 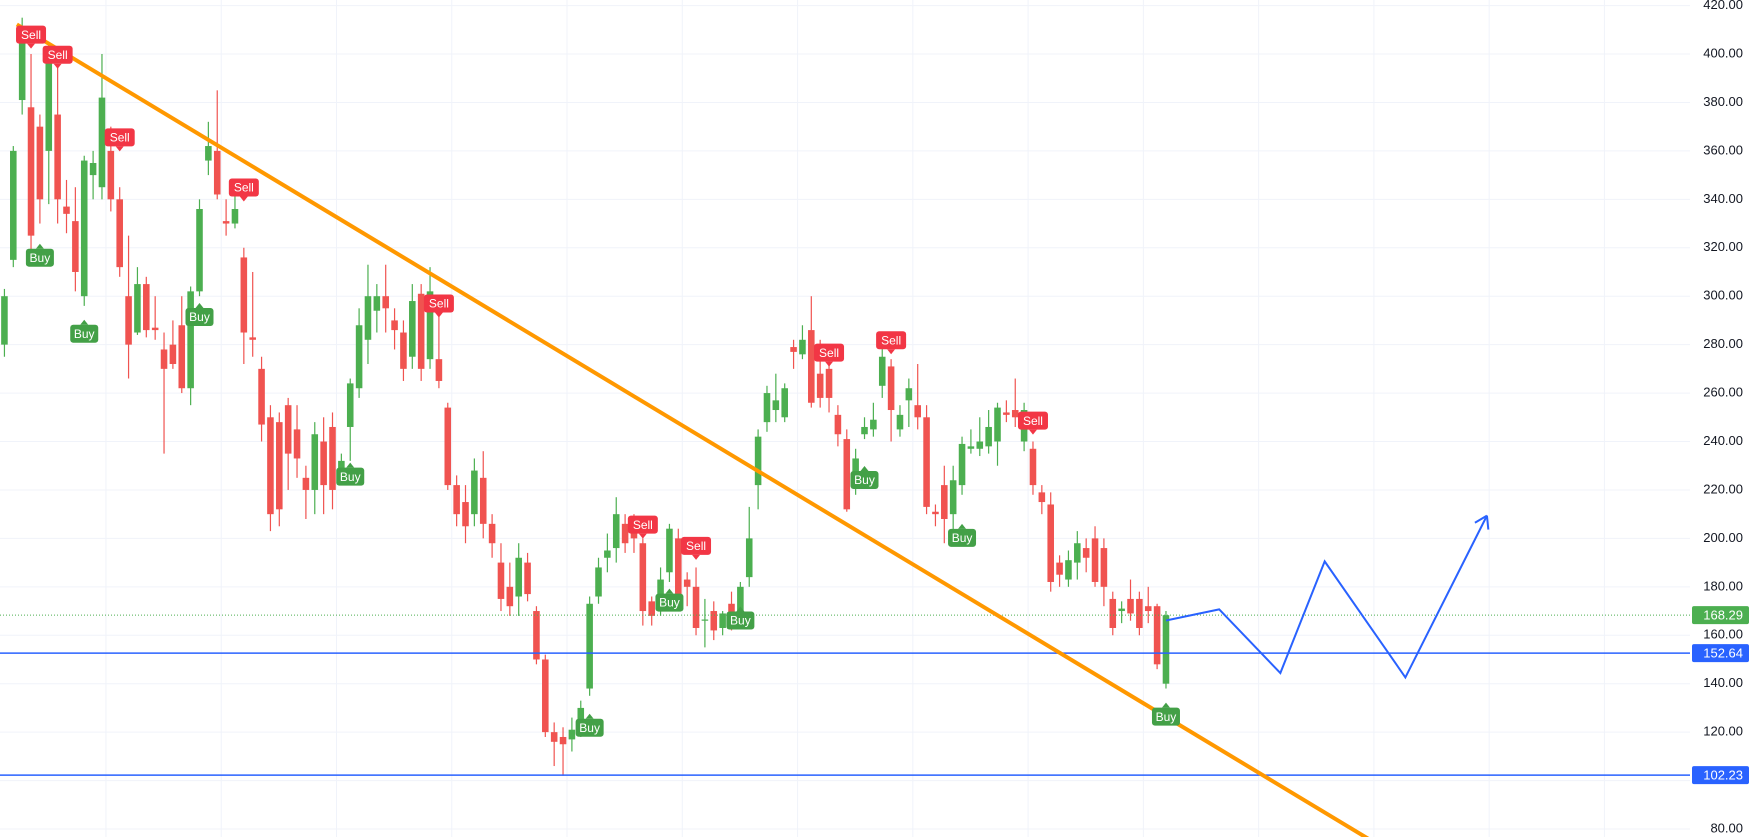 What do you see at coordinates (1723, 440) in the screenshot?
I see `y-tick-label: 240.00` at bounding box center [1723, 440].